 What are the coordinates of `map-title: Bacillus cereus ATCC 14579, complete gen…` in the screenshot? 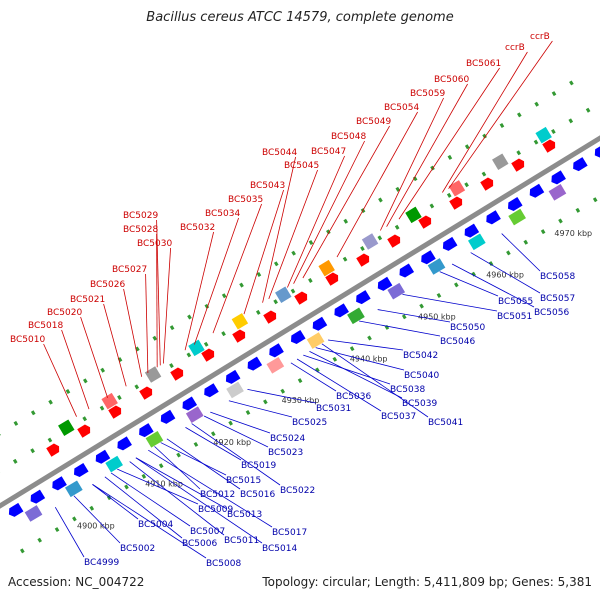 It's located at (300, 17).